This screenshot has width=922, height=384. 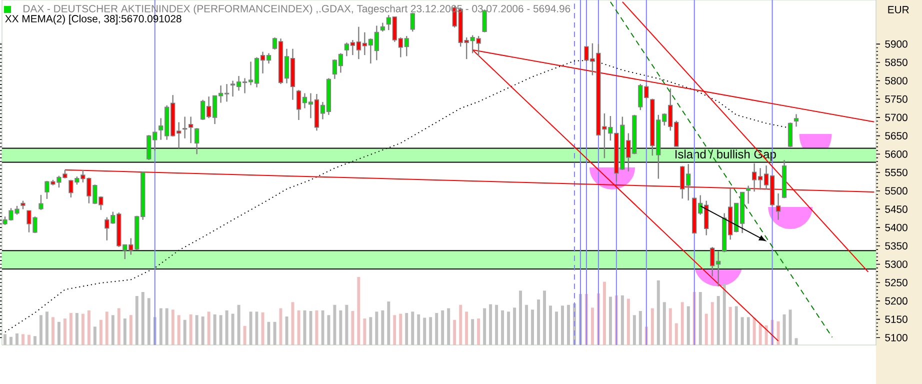 What do you see at coordinates (896, 154) in the screenshot?
I see `y-tick-label: 5600` at bounding box center [896, 154].